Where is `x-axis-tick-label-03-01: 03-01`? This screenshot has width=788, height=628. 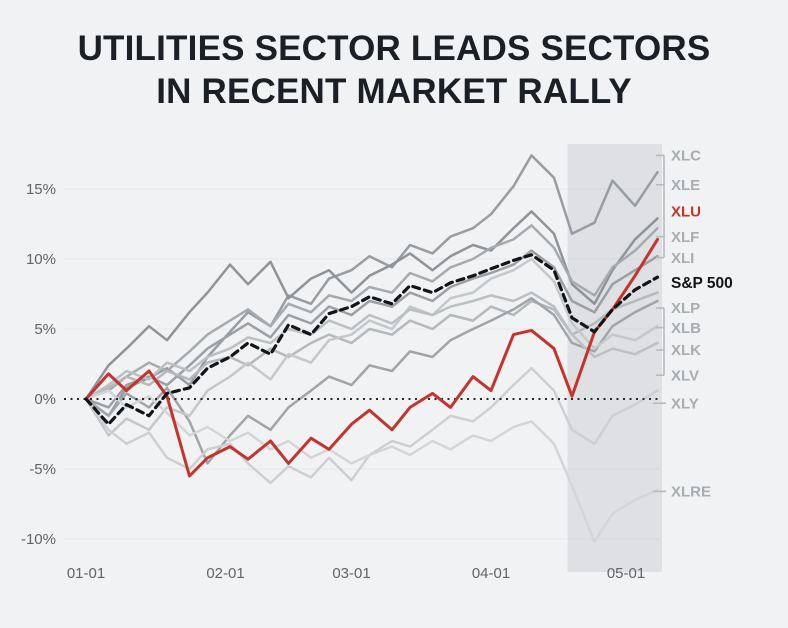
x-axis-tick-label-03-01: 03-01 is located at coordinates (351, 573).